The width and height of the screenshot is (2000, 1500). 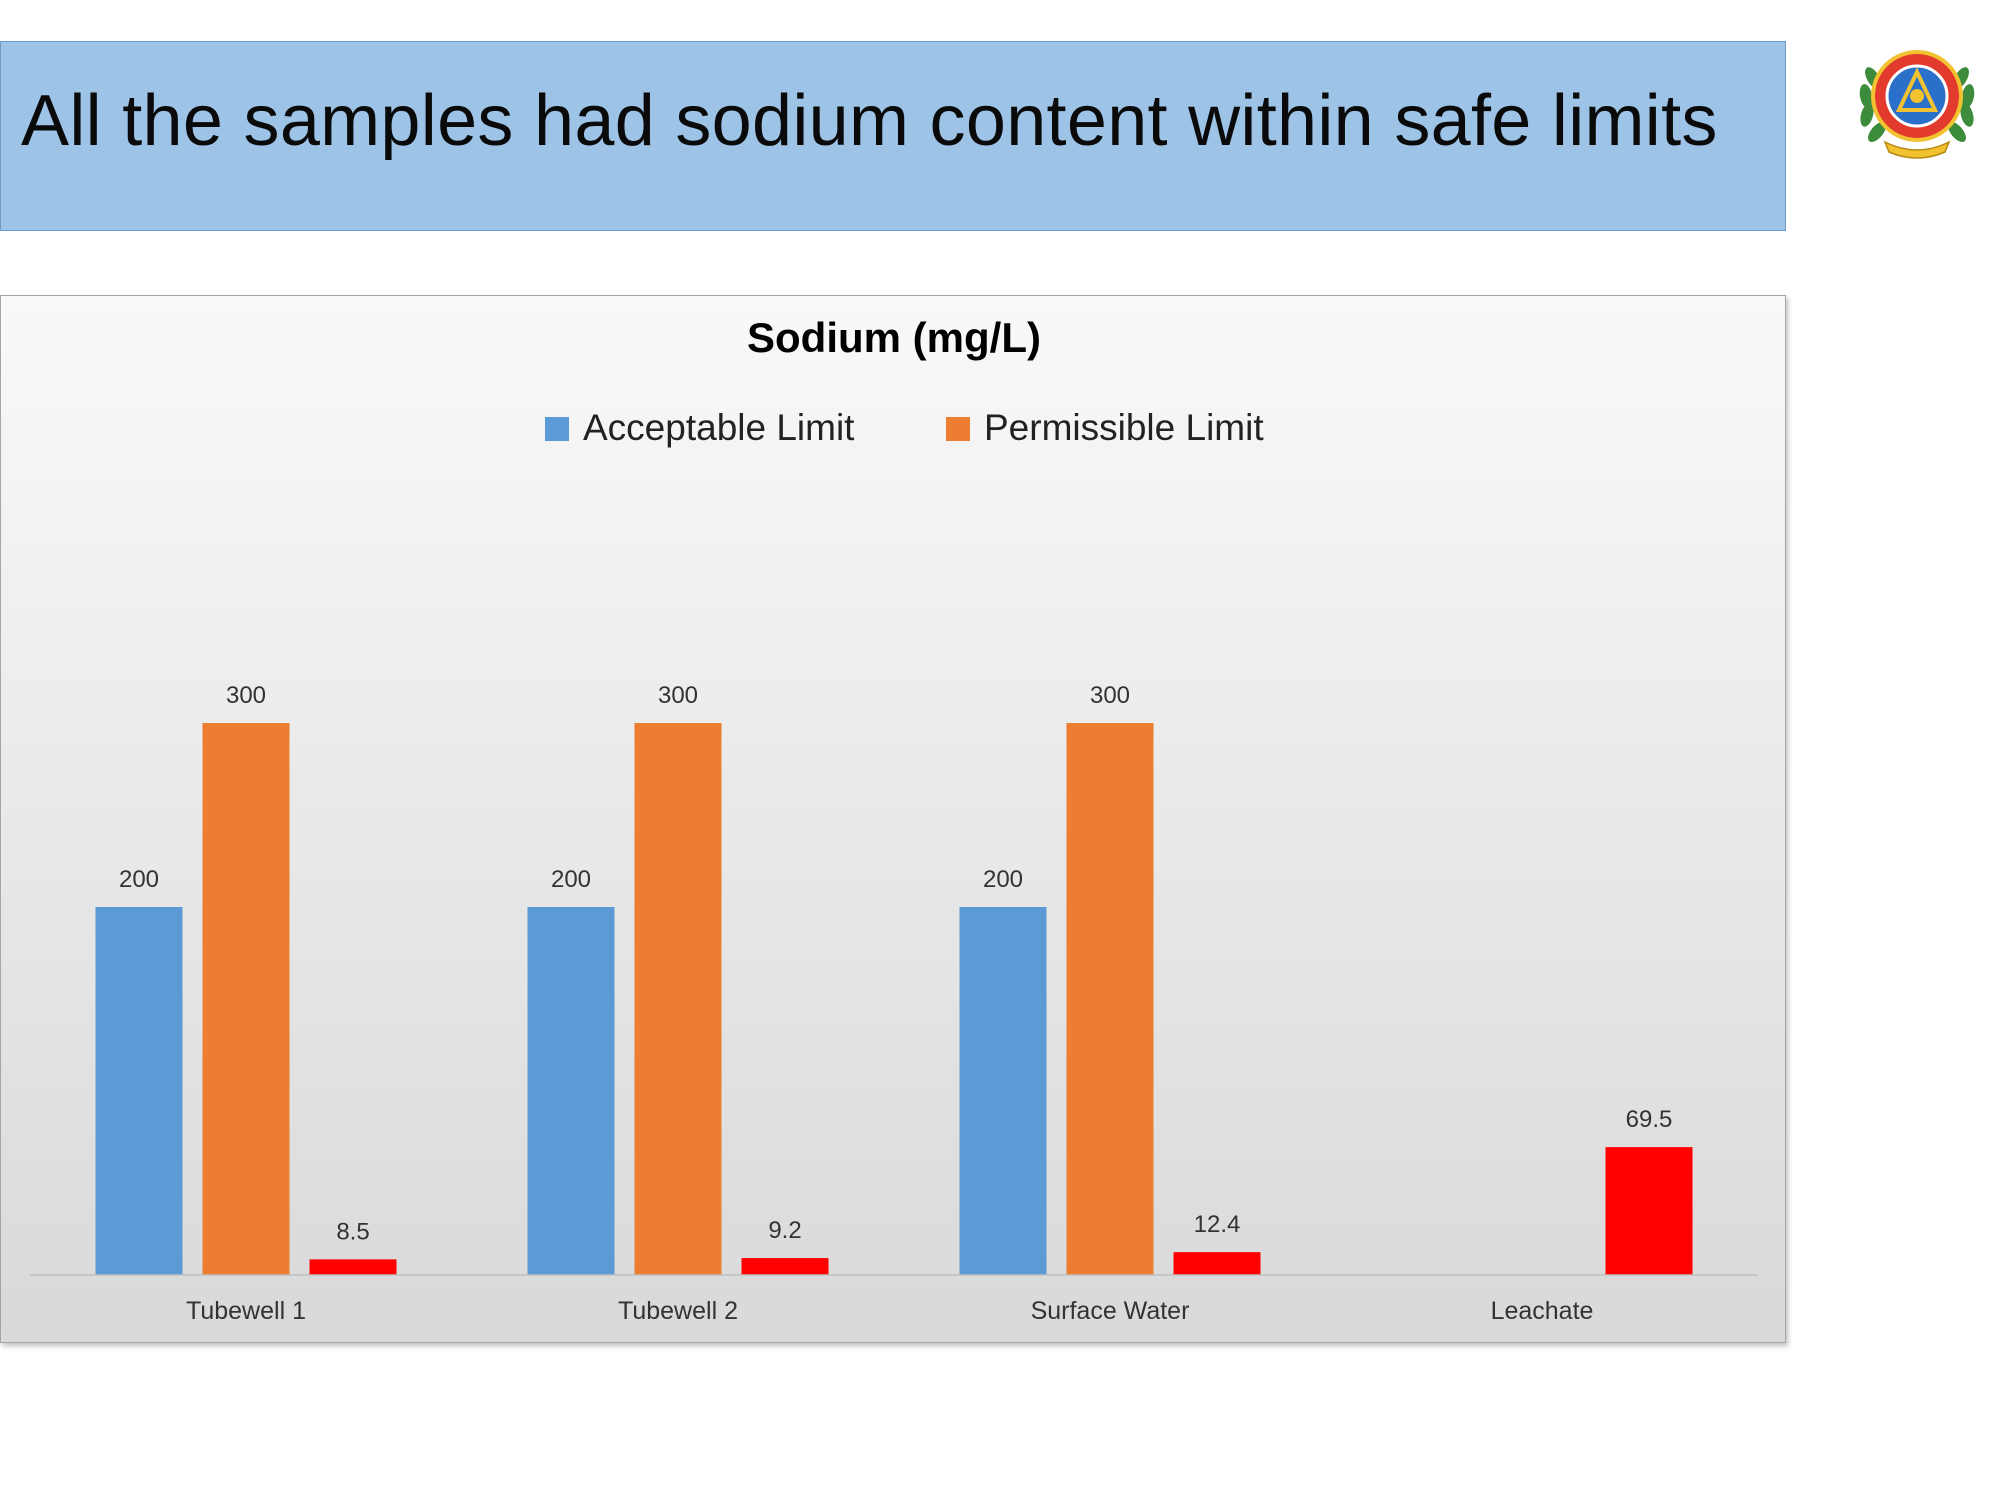 What do you see at coordinates (1542, 1311) in the screenshot?
I see `x-tick-label: Leachate` at bounding box center [1542, 1311].